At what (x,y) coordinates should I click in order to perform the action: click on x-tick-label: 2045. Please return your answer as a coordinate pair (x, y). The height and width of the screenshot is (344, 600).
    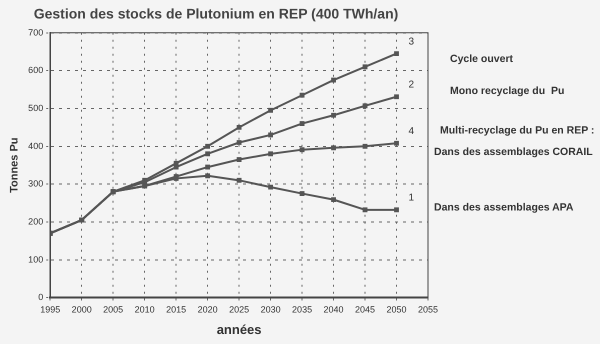
    Looking at the image, I should click on (365, 309).